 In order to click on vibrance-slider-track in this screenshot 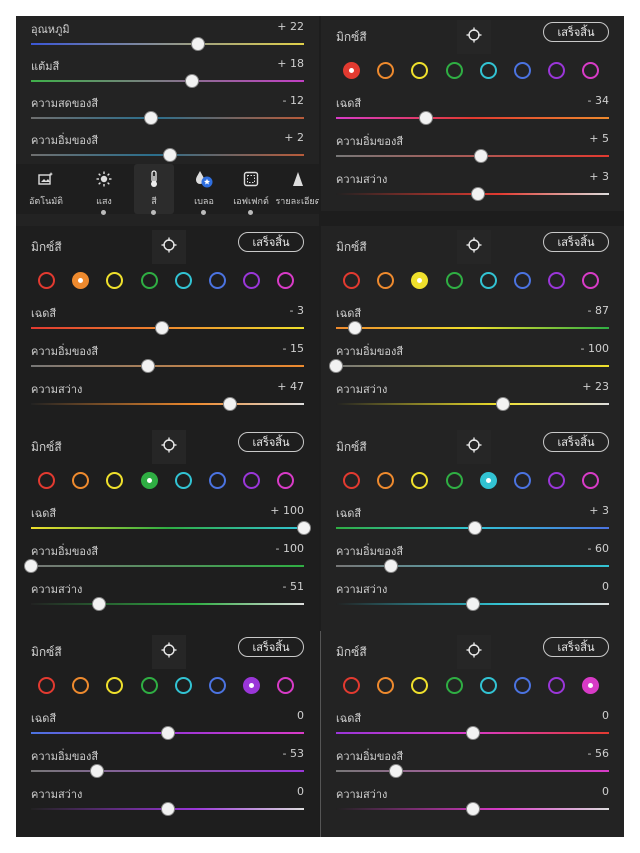, I will do `click(167, 118)`.